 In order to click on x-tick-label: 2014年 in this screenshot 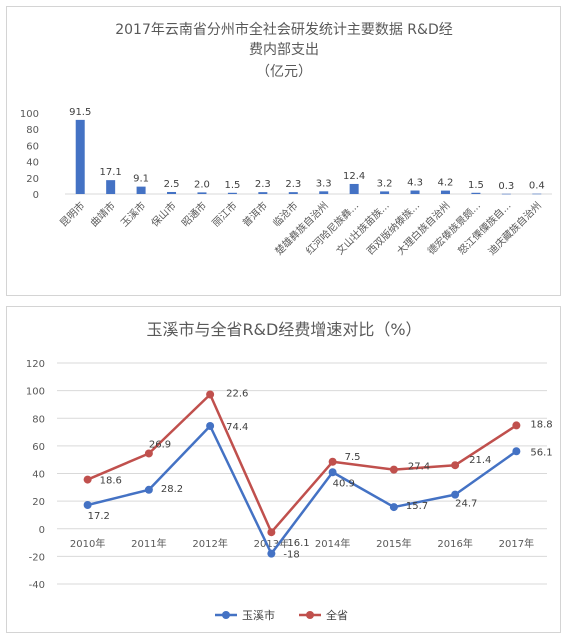, I will do `click(332, 543)`.